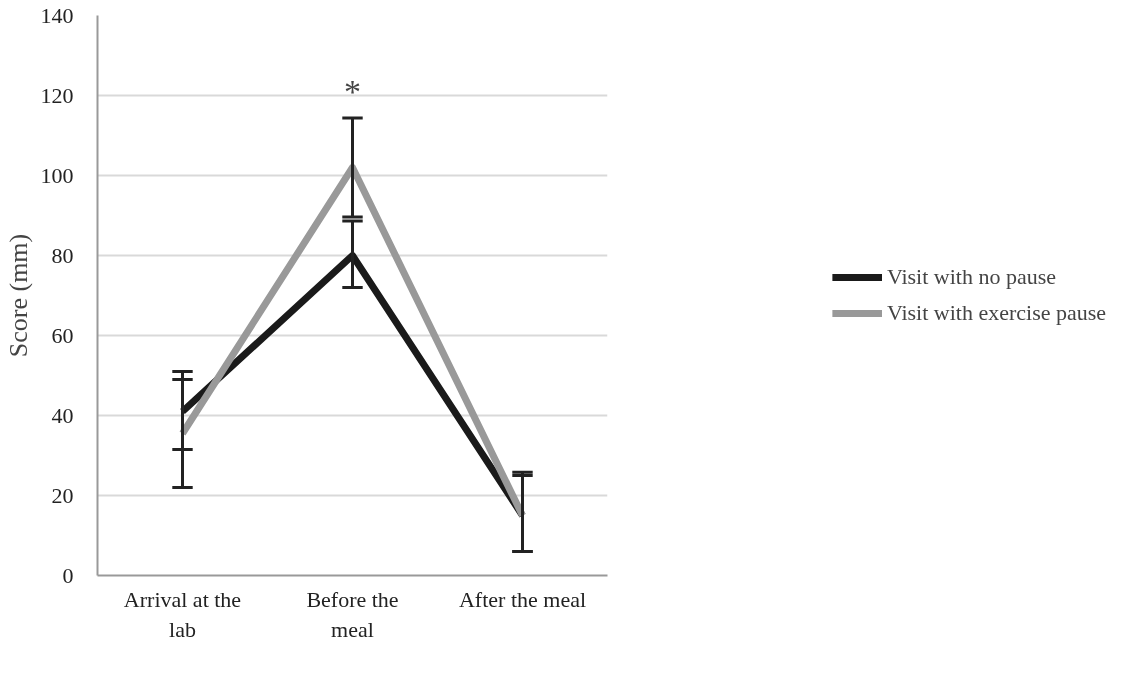 The width and height of the screenshot is (1125, 688). Describe the element at coordinates (996, 313) in the screenshot. I see `legend-label: Visit with exercise pause` at that location.